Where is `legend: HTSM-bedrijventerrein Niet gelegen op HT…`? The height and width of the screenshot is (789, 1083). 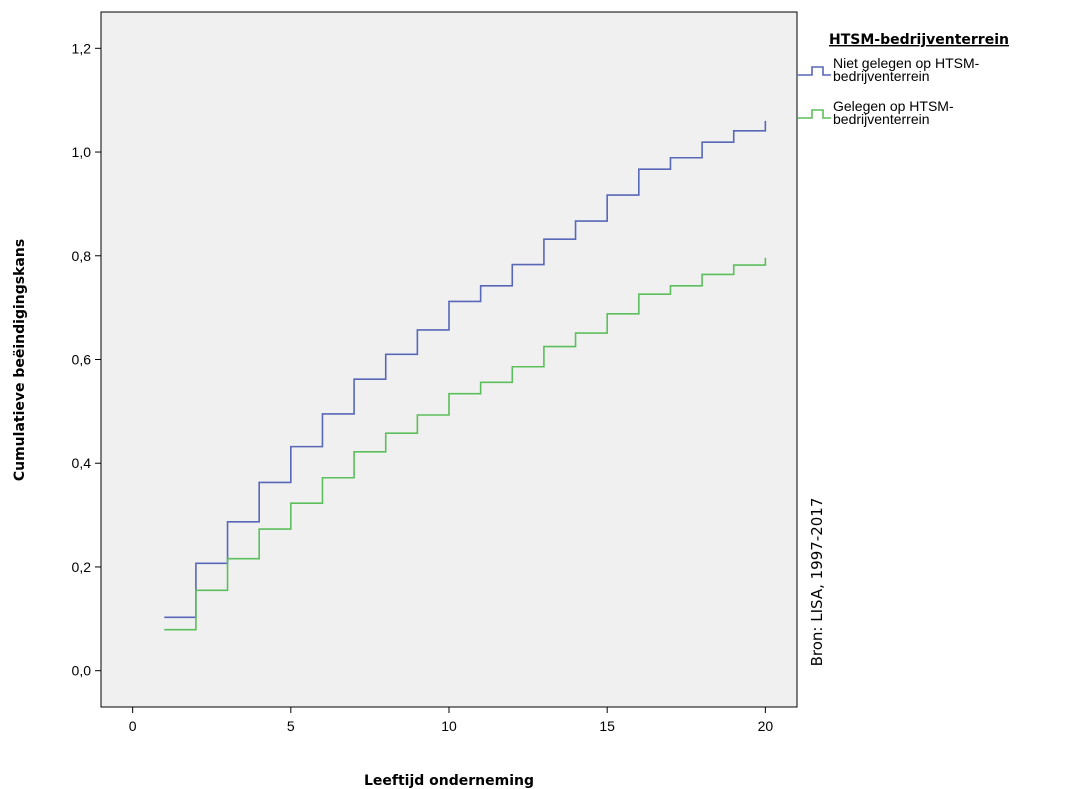 legend: HTSM-bedrijventerrein Niet gelegen op HT… is located at coordinates (903, 79).